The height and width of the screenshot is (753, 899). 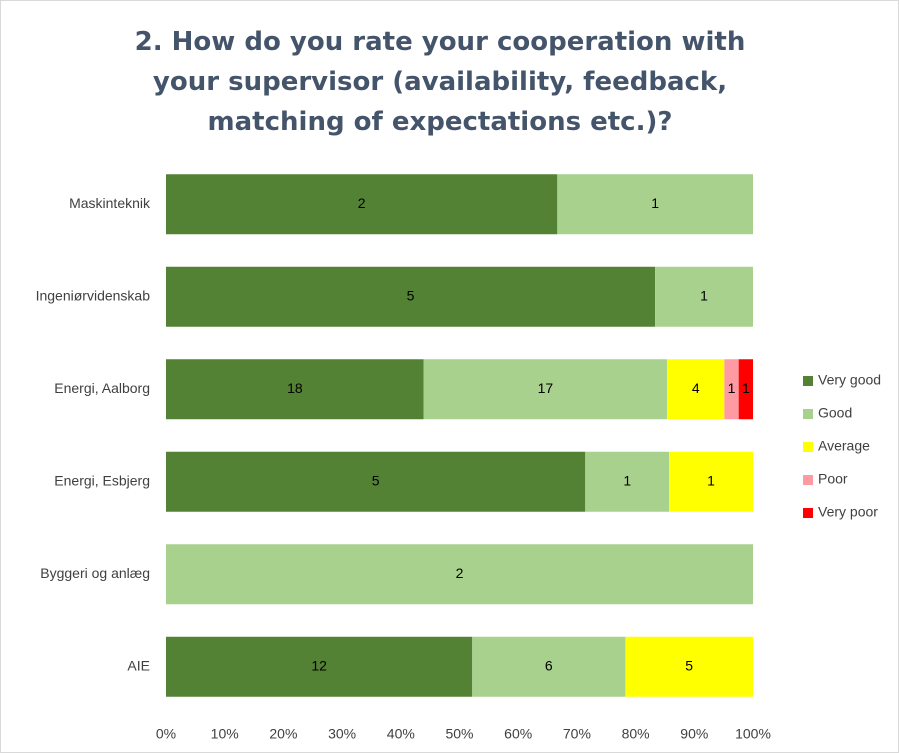 What do you see at coordinates (138, 665) in the screenshot?
I see `y-tick-label: AIE` at bounding box center [138, 665].